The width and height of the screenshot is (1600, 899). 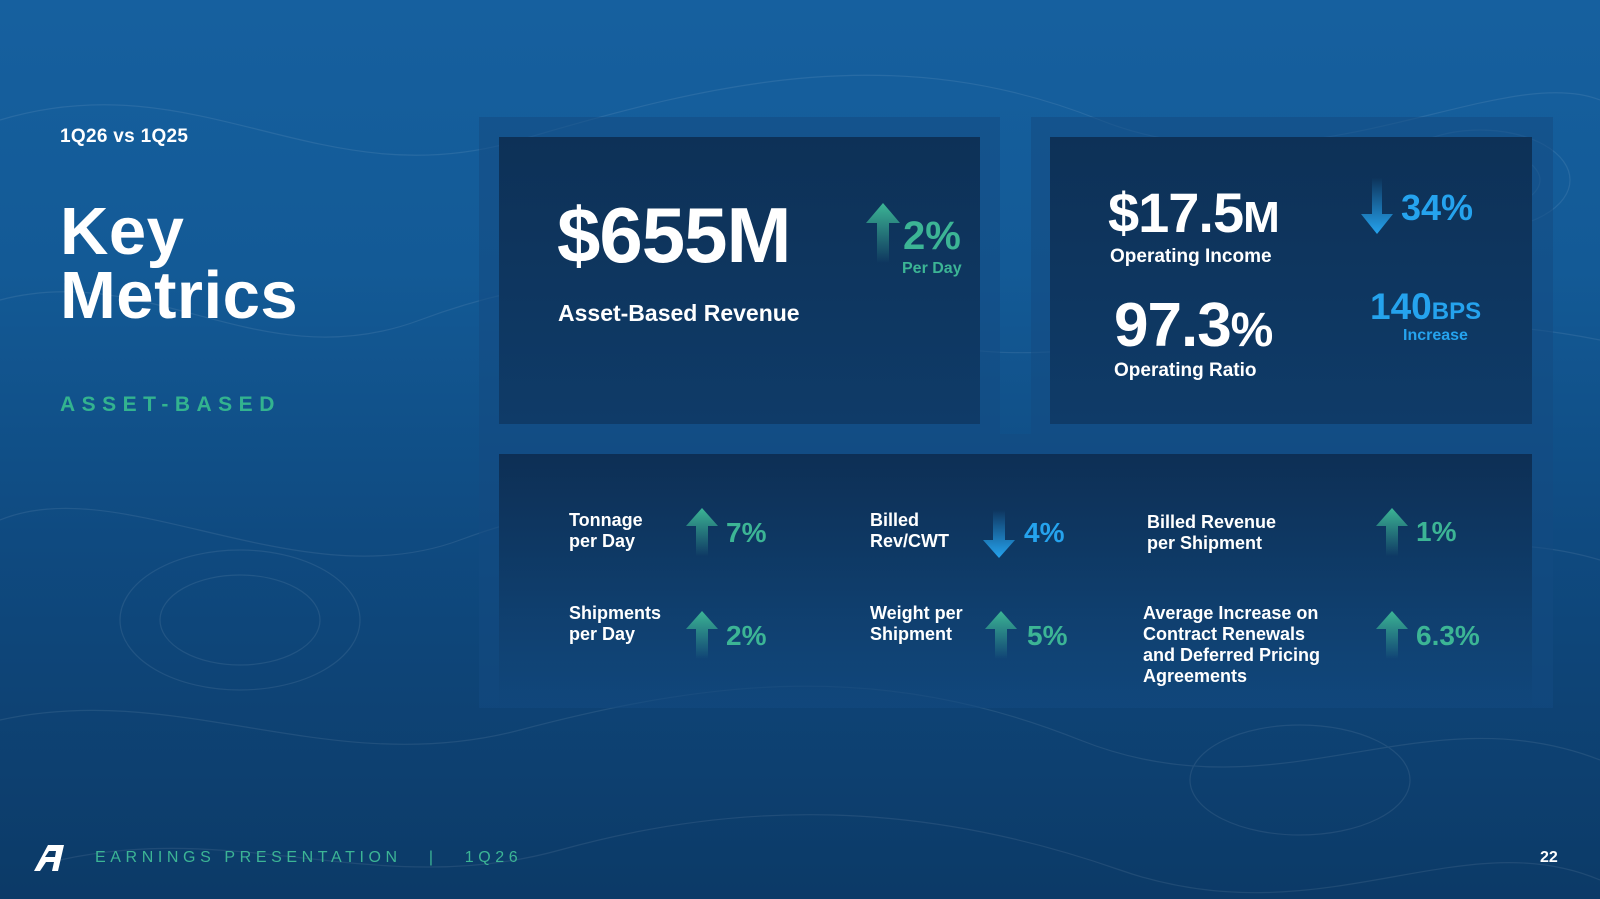 I want to click on metric-contract-renewals-value: 6.3%, so click(x=1448, y=635).